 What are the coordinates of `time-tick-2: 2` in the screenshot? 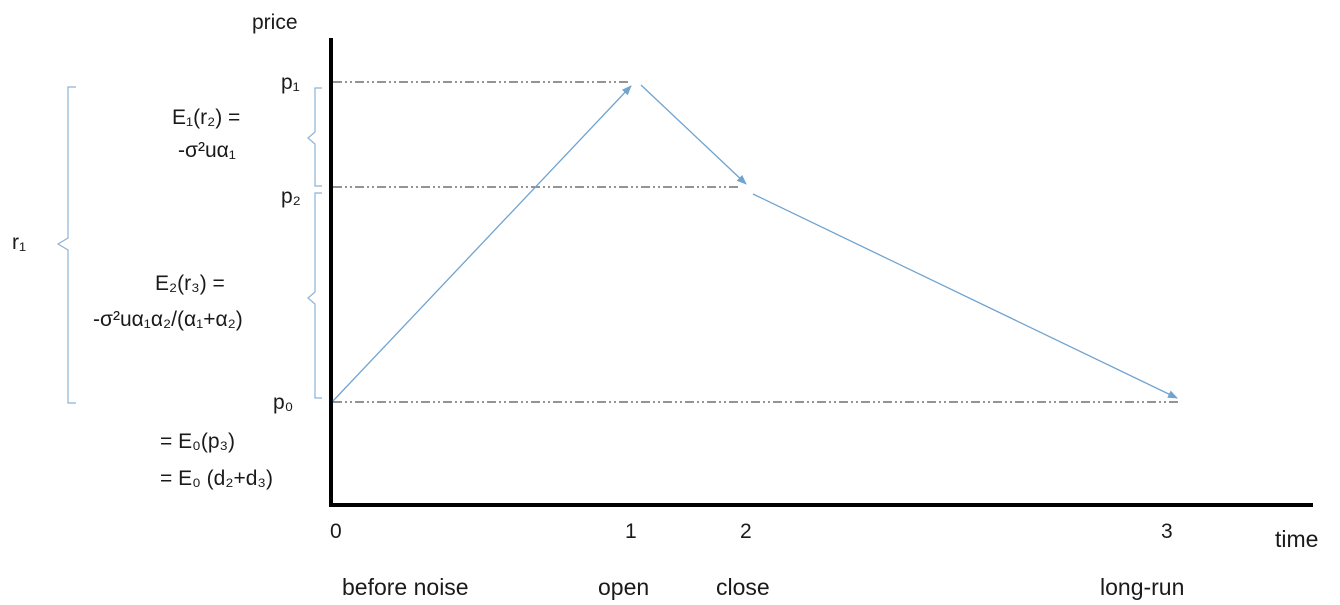 It's located at (746, 531).